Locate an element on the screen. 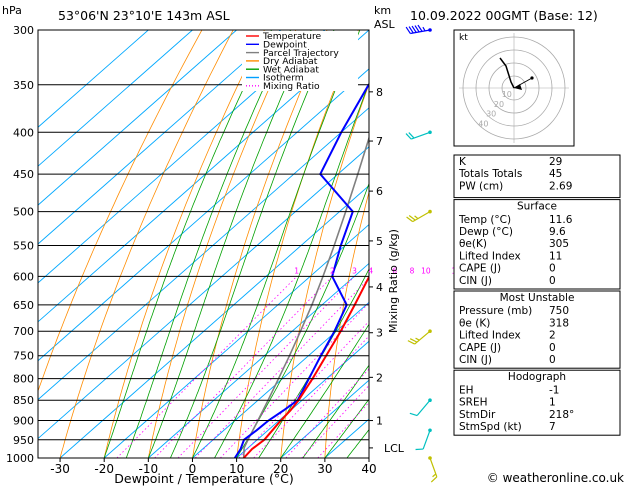 The height and width of the screenshot is (486, 629). pressure-tick-label: 650 is located at coordinates (23, 305).